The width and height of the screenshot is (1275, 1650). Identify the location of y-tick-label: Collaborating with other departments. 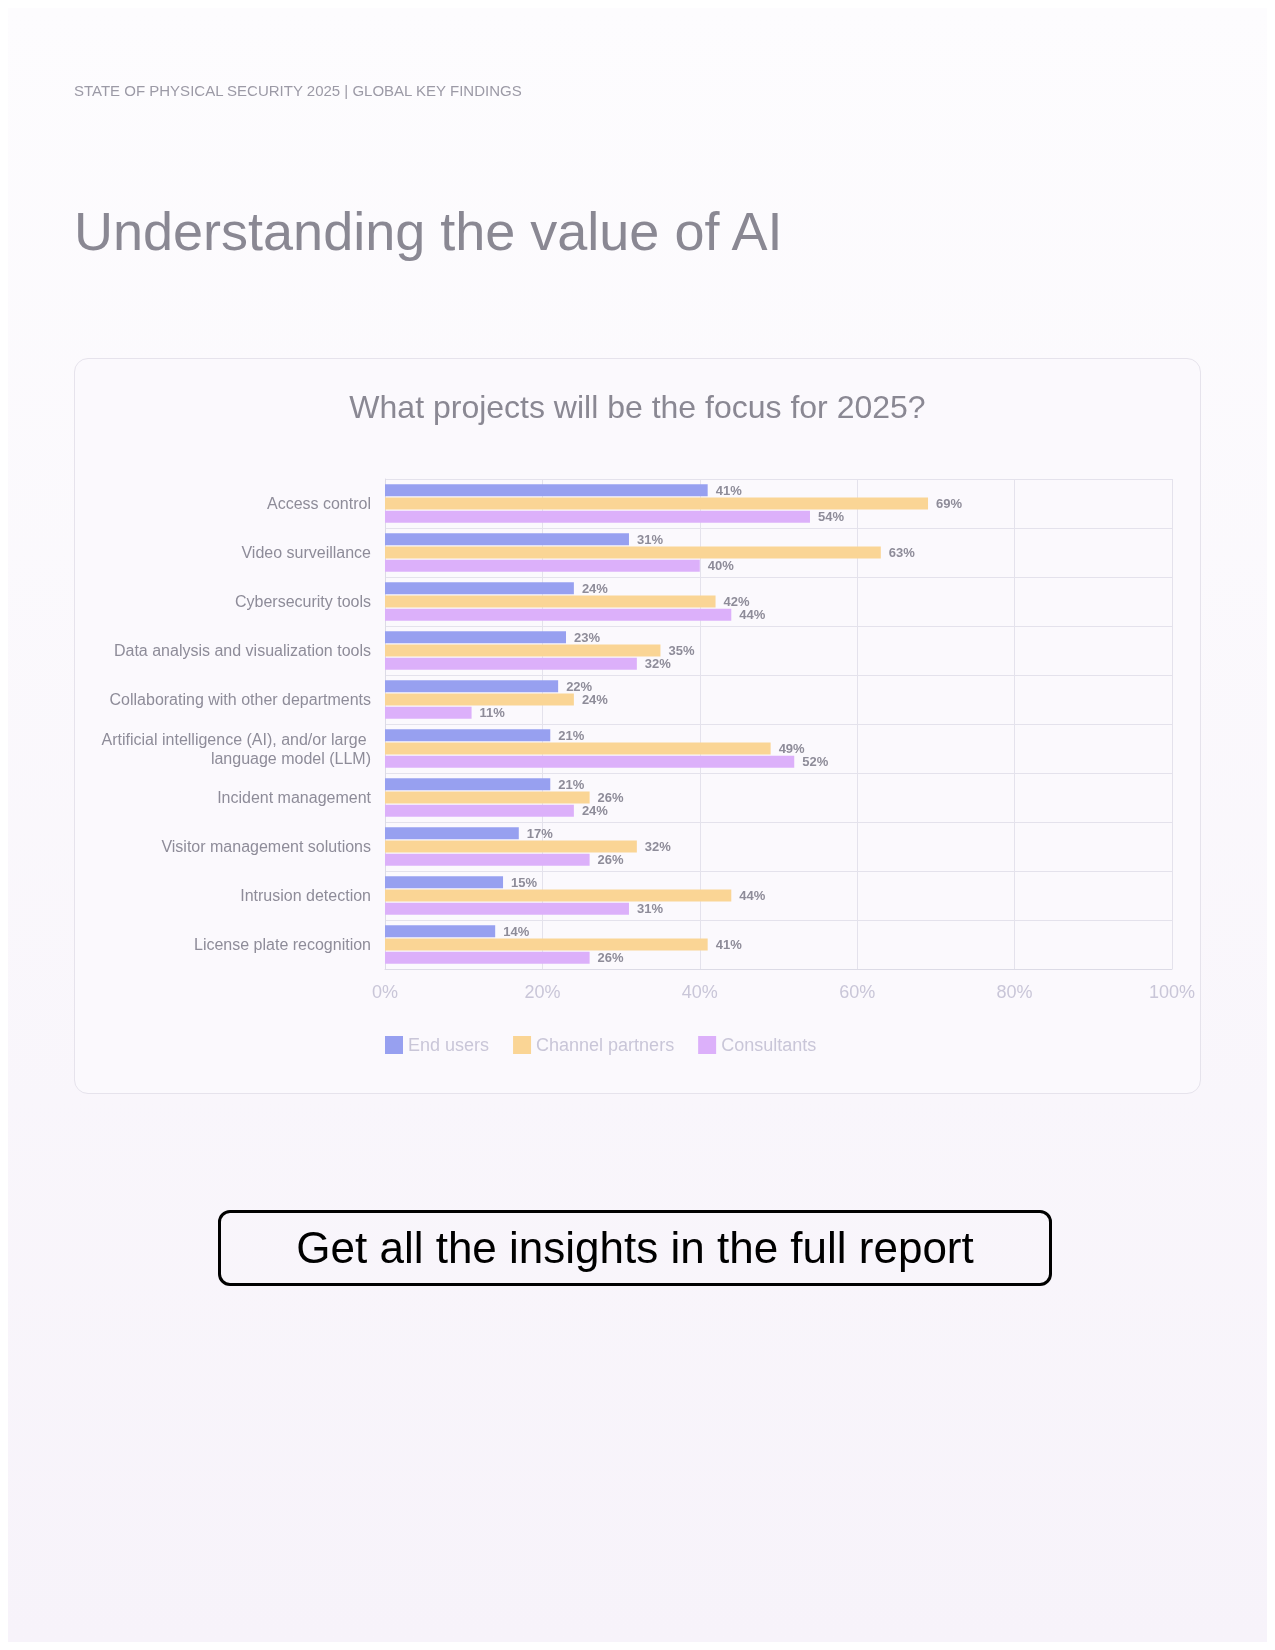
(240, 699).